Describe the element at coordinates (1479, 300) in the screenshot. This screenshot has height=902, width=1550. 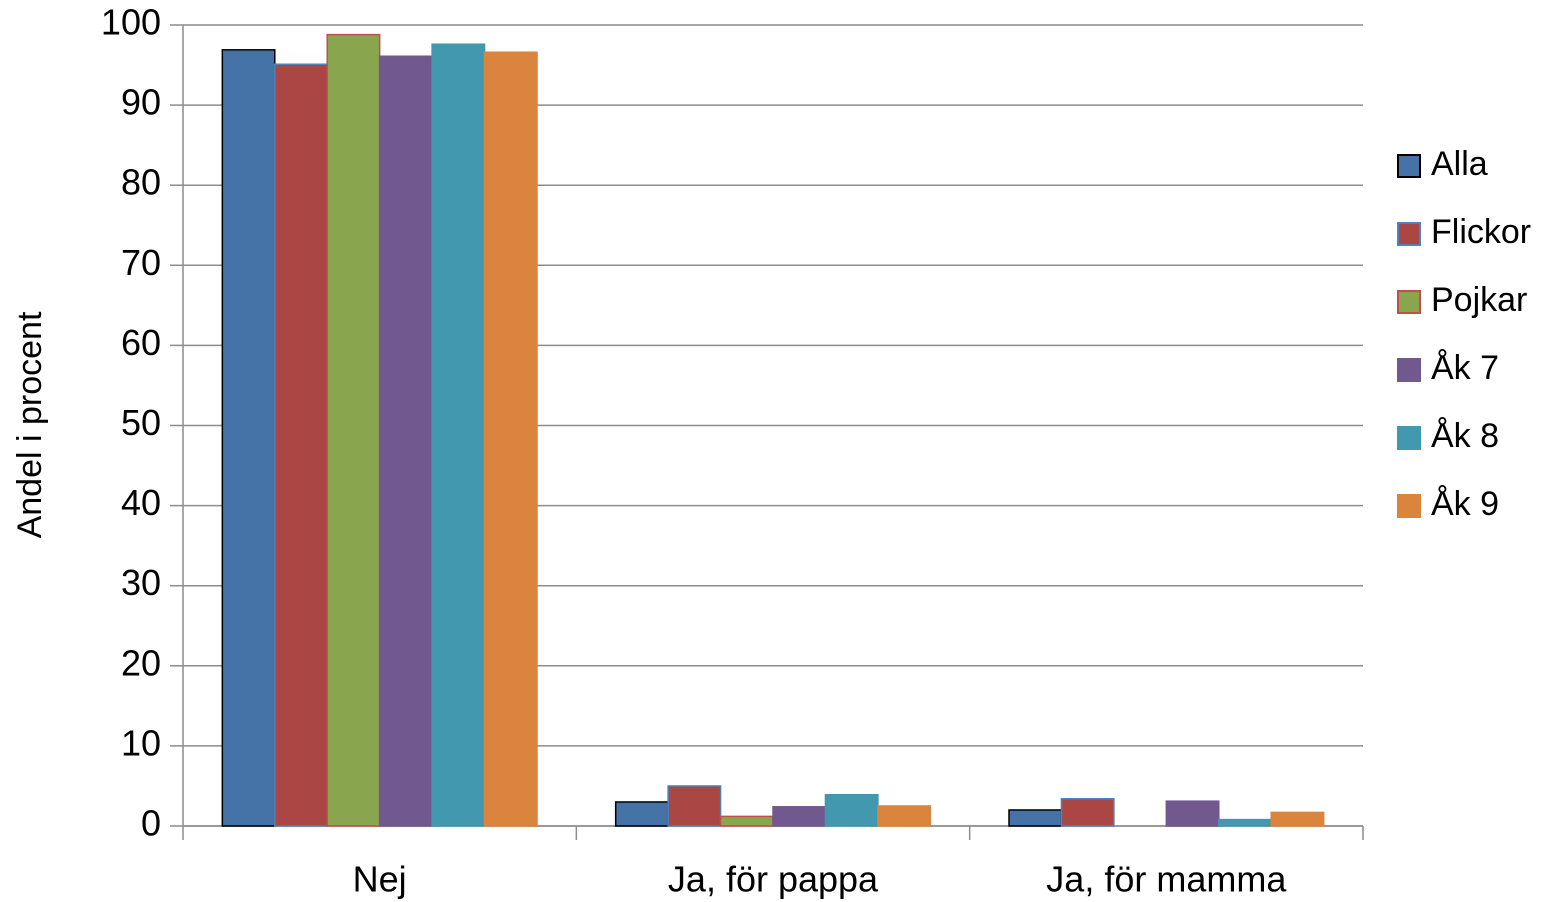
I see `legend-label: Pojkar` at that location.